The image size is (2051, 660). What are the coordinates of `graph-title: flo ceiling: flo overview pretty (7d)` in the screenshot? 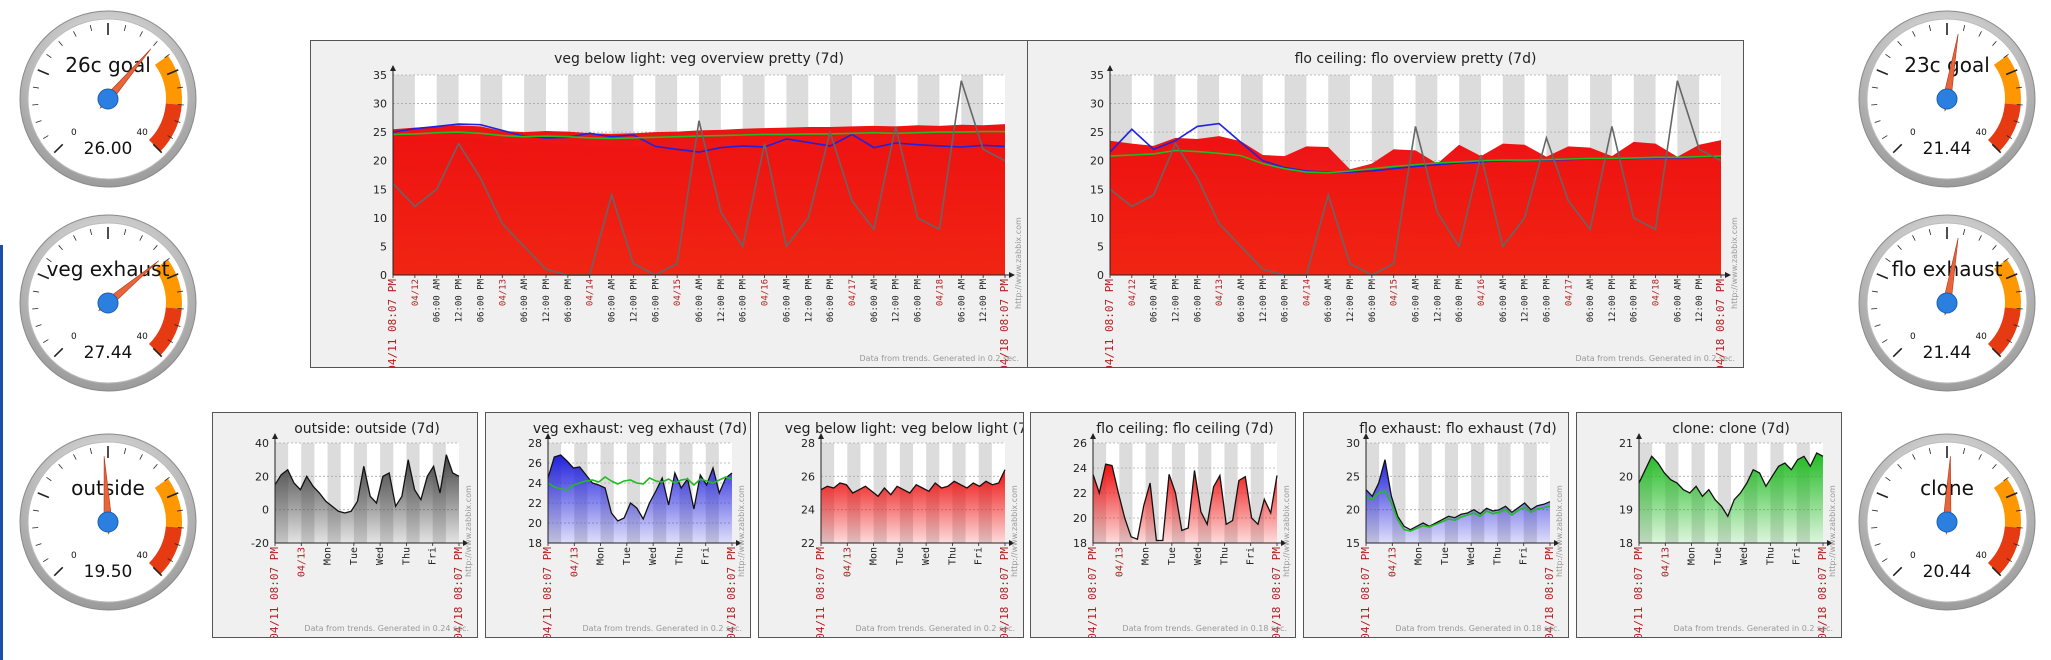 It's located at (1416, 59).